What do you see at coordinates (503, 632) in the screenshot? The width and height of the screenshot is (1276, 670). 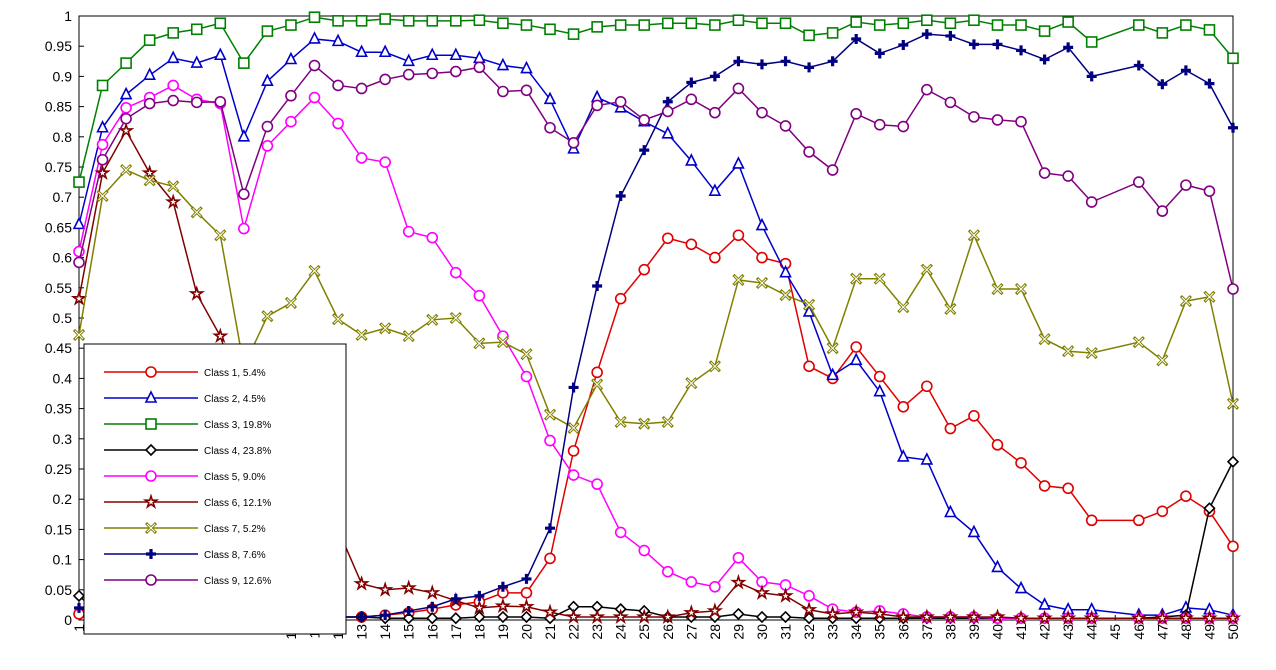 I see `x-tick-label: 19` at bounding box center [503, 632].